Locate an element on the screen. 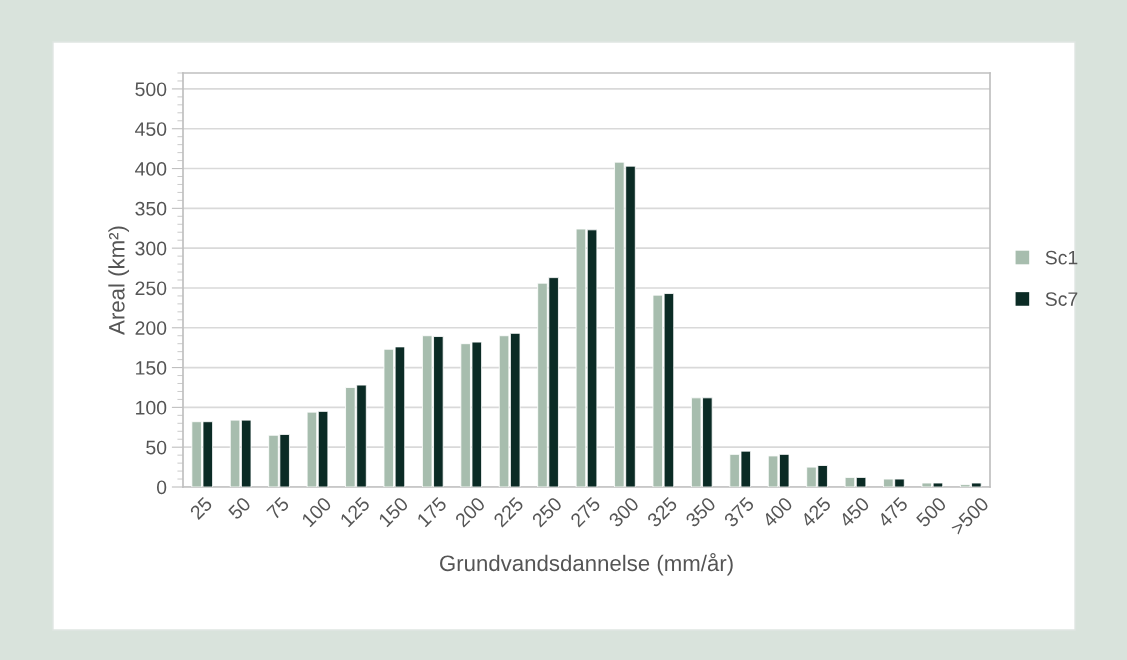 The image size is (1127, 660). y-tick-label: 300 is located at coordinates (151, 248).